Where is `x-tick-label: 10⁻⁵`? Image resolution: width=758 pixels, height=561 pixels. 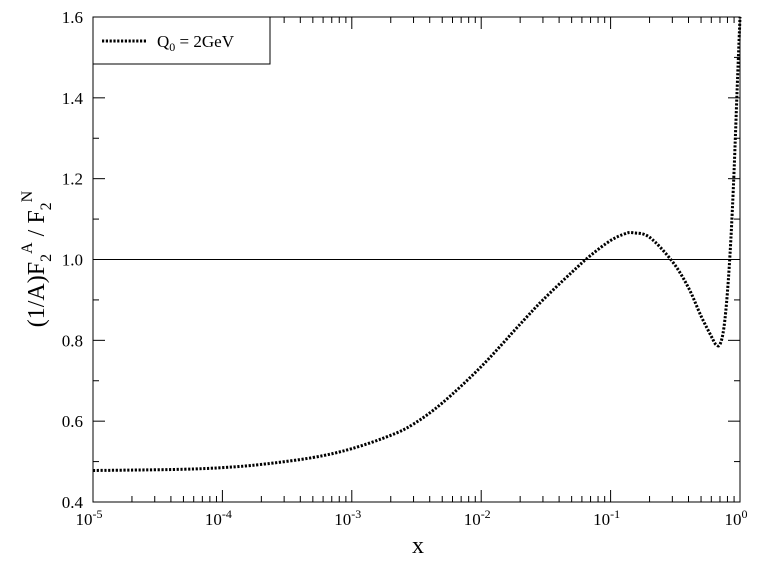 x-tick-label: 10⁻⁵ is located at coordinates (89, 518).